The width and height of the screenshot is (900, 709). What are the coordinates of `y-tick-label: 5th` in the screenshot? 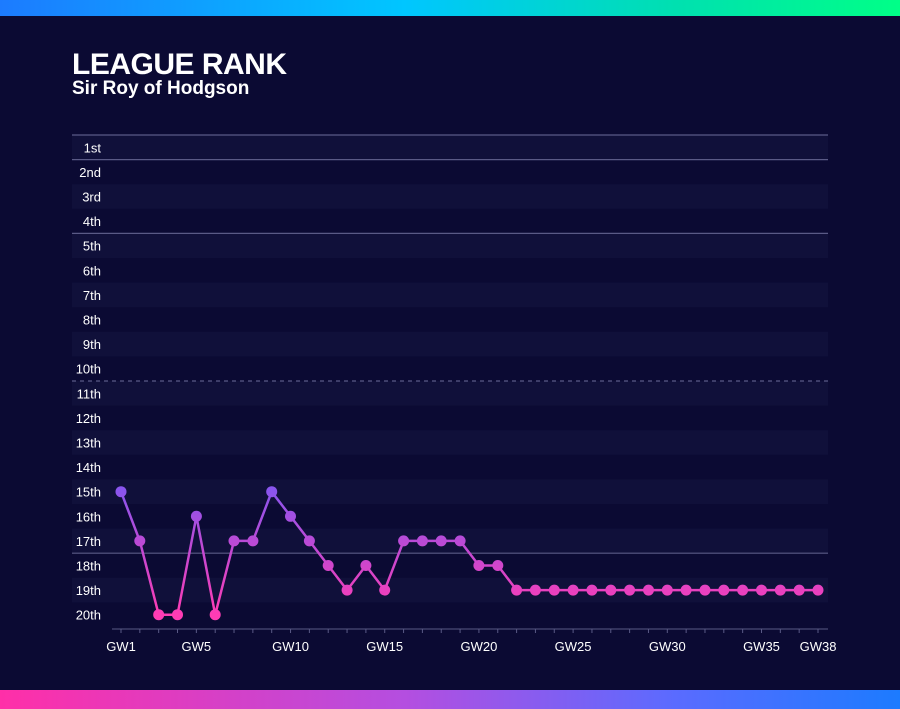 It's located at (92, 246).